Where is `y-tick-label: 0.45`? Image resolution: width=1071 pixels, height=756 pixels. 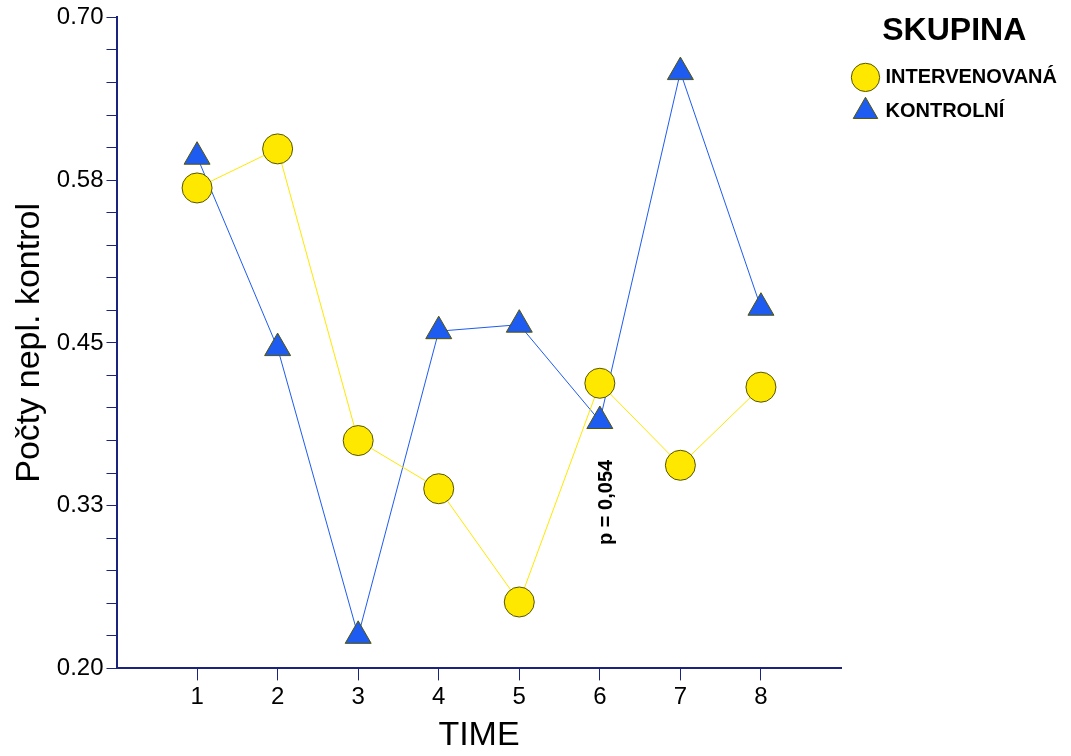 y-tick-label: 0.45 is located at coordinates (80, 341).